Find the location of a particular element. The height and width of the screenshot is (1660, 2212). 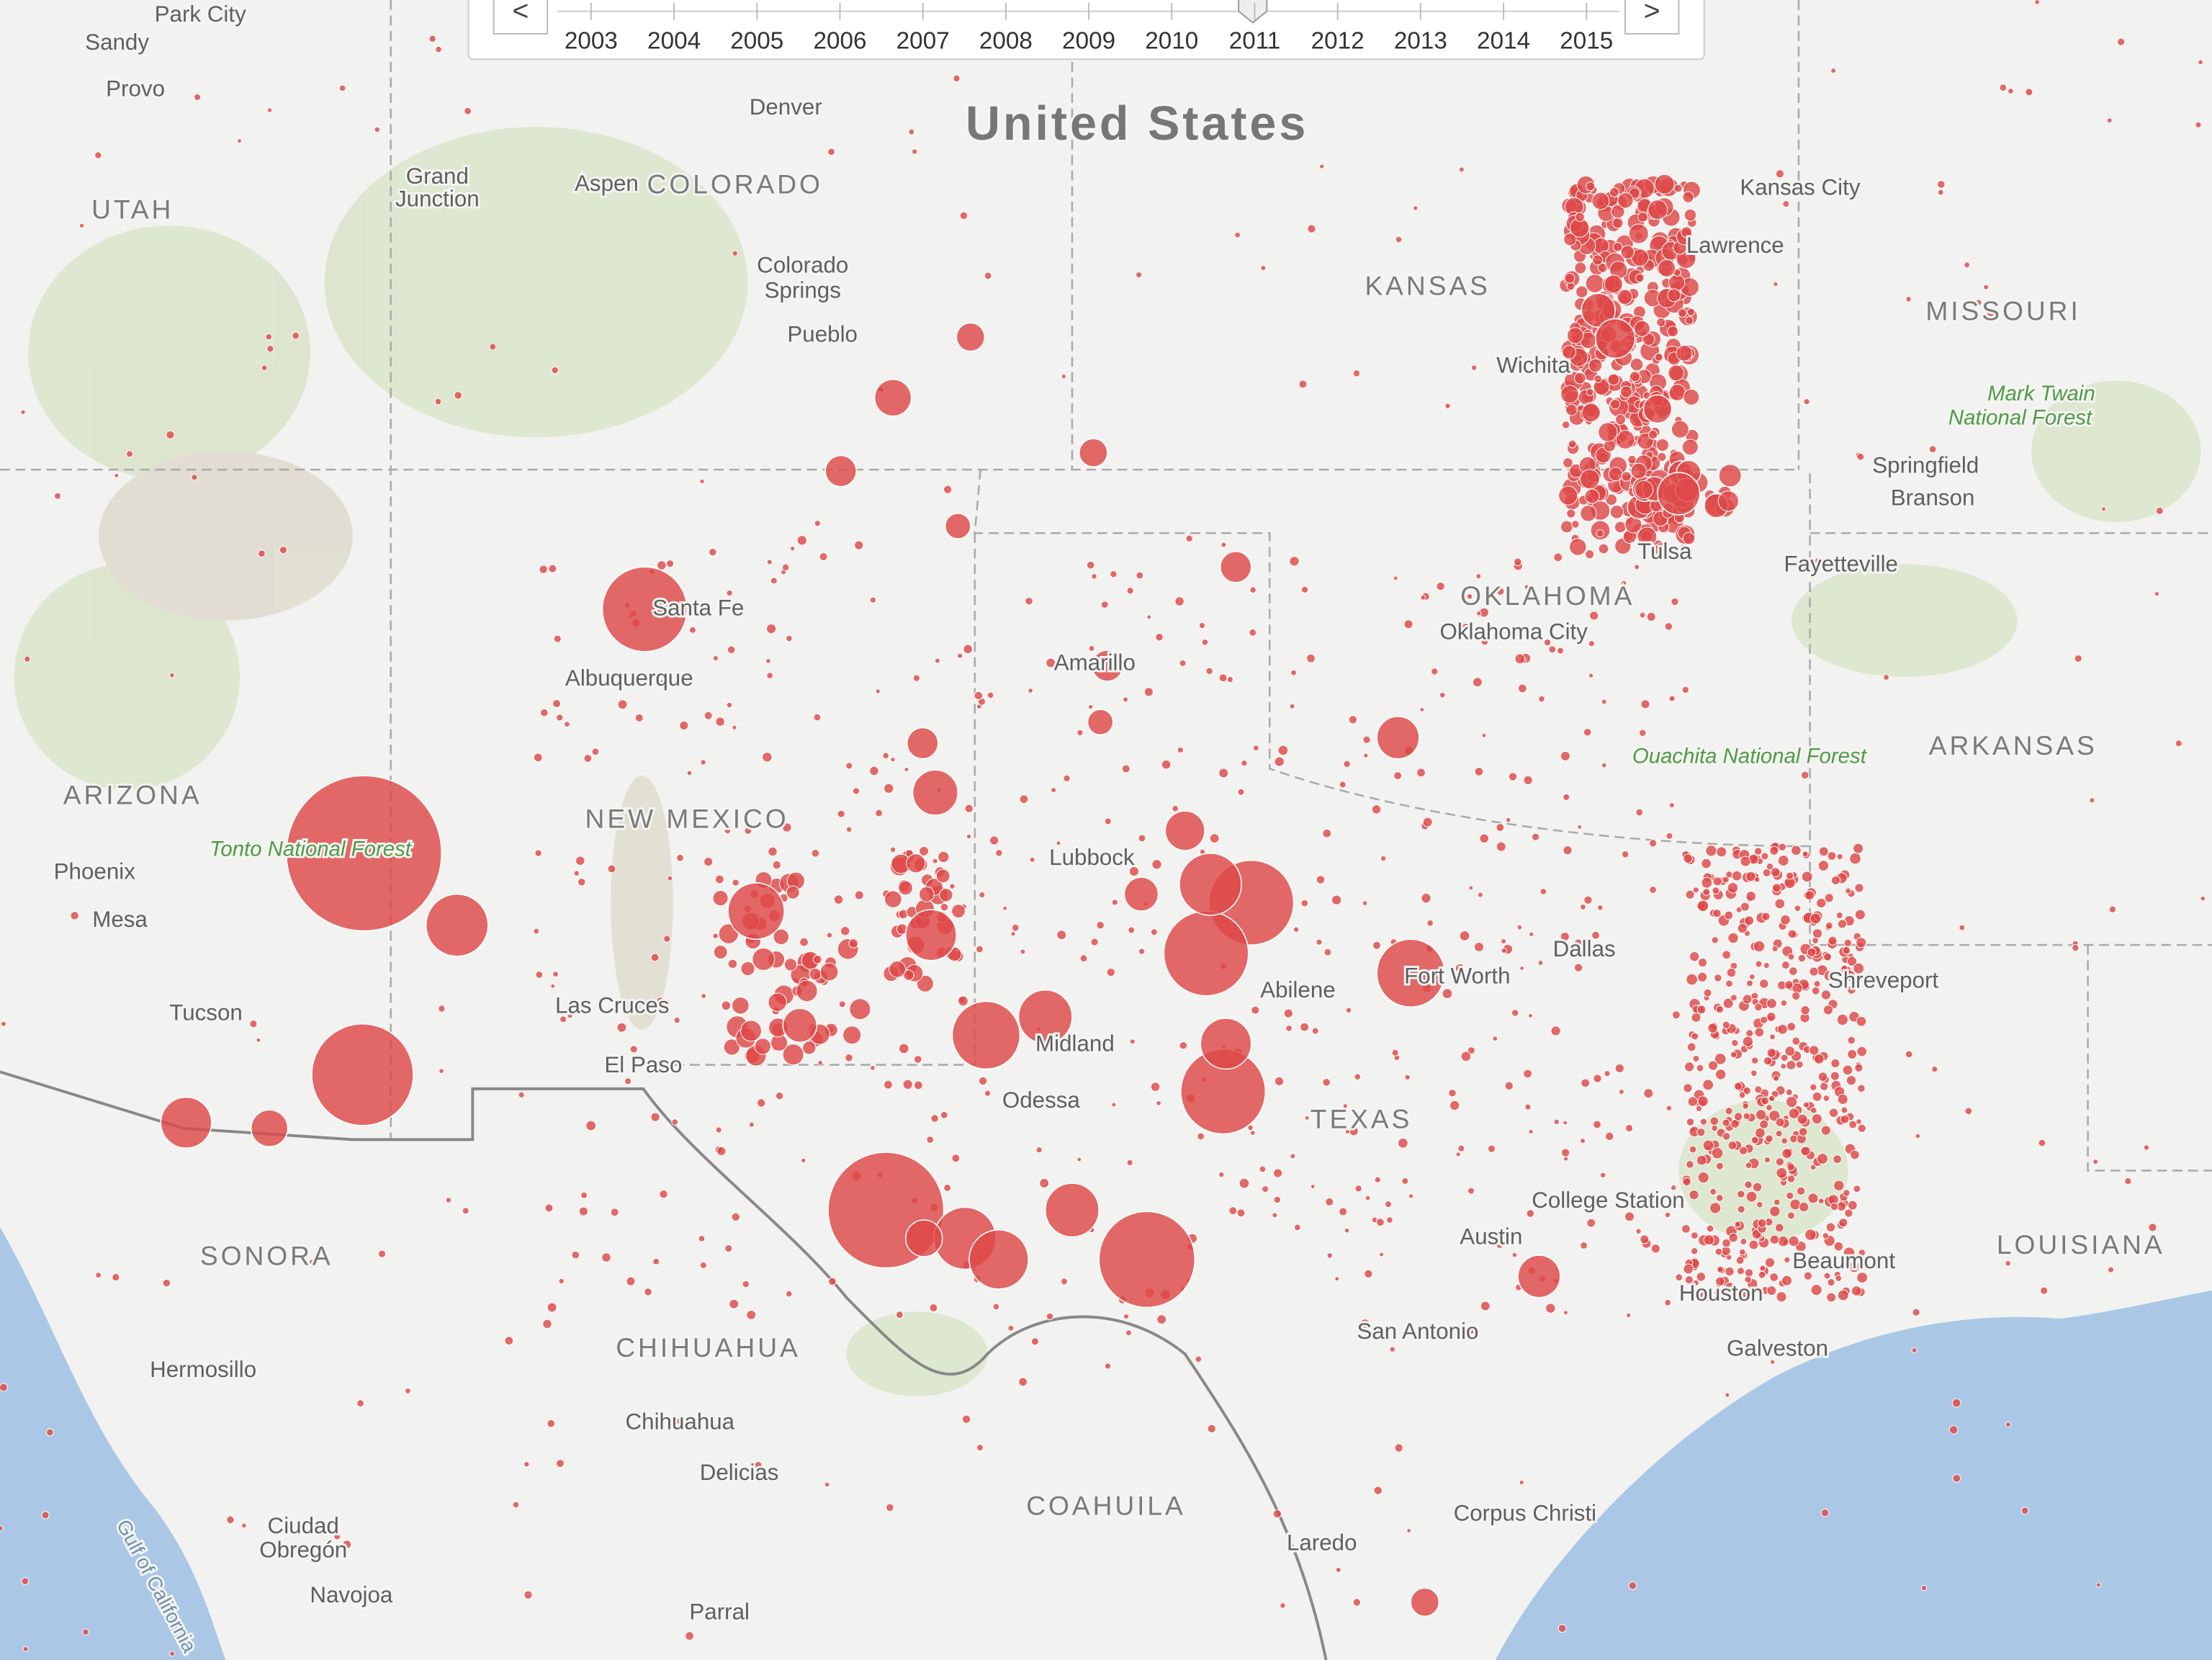

citie-label: Las Cruces is located at coordinates (612, 1005).